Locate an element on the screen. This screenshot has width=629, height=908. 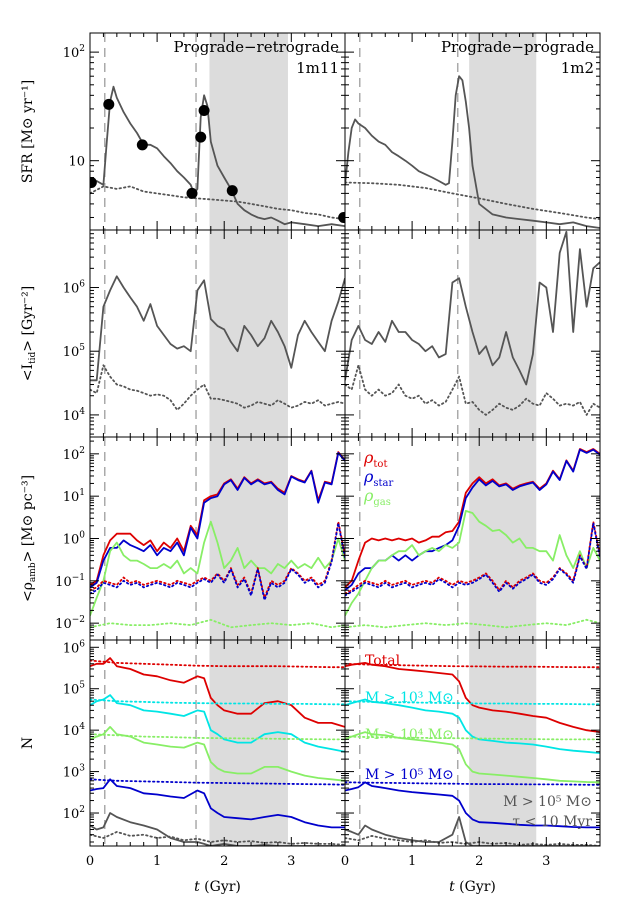
x-tick-label: 0 is located at coordinates (345, 861).